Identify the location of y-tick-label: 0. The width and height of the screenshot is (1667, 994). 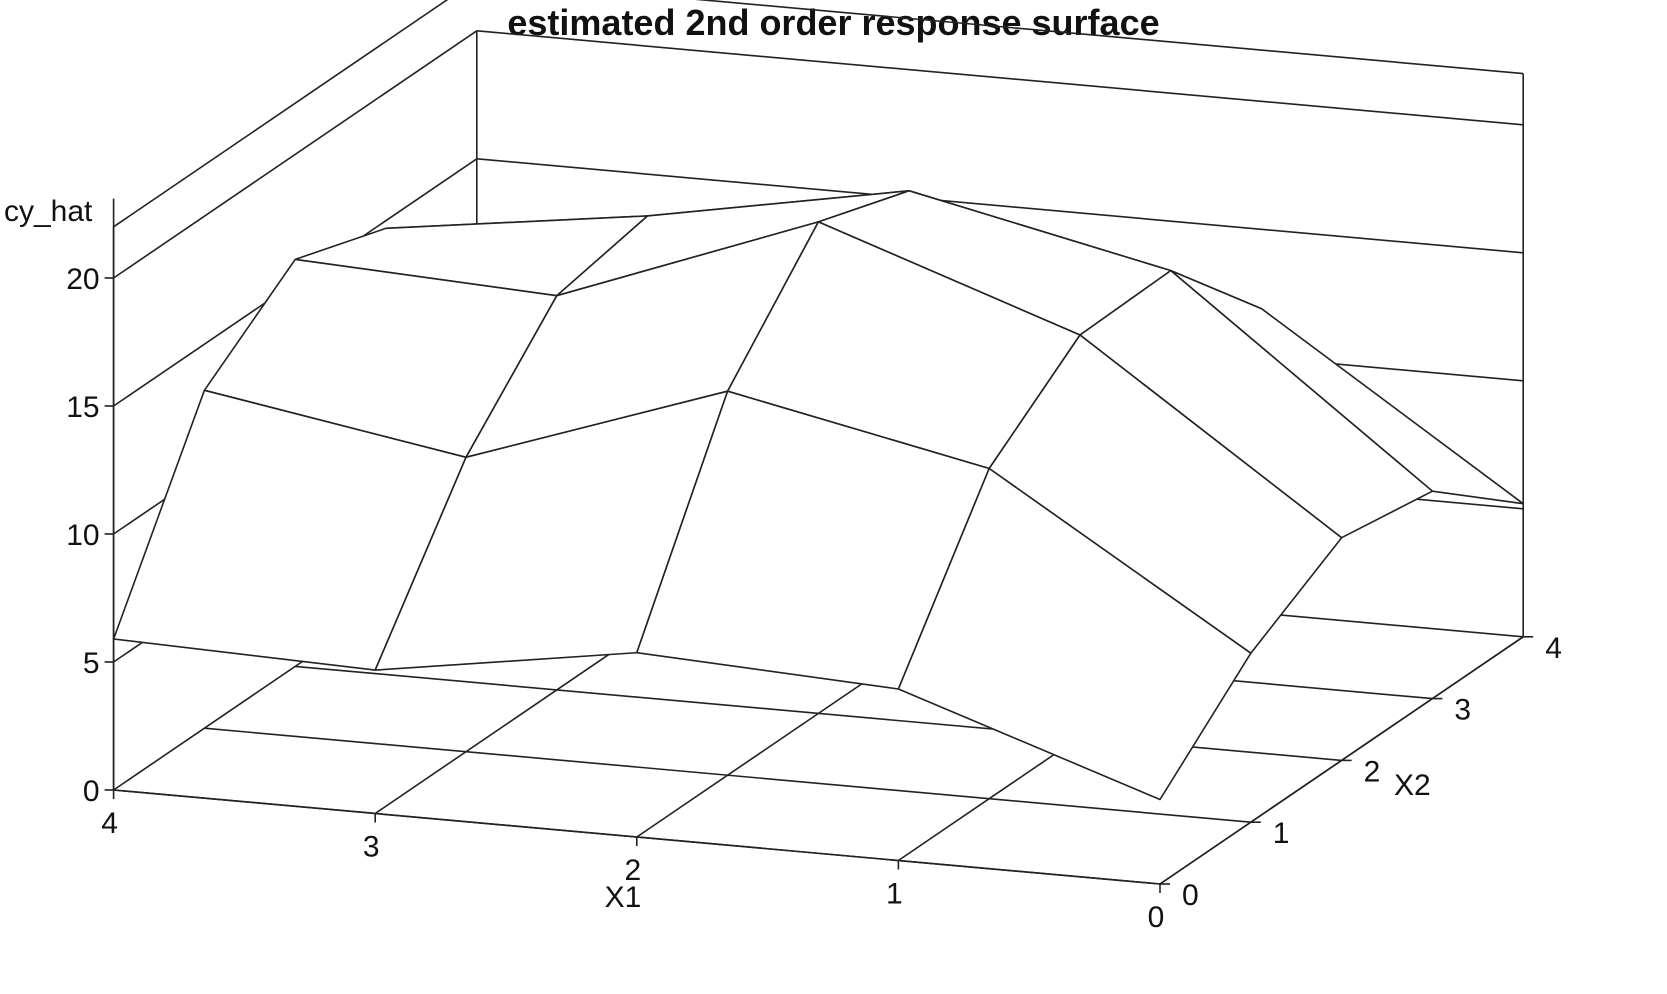
(1190, 895).